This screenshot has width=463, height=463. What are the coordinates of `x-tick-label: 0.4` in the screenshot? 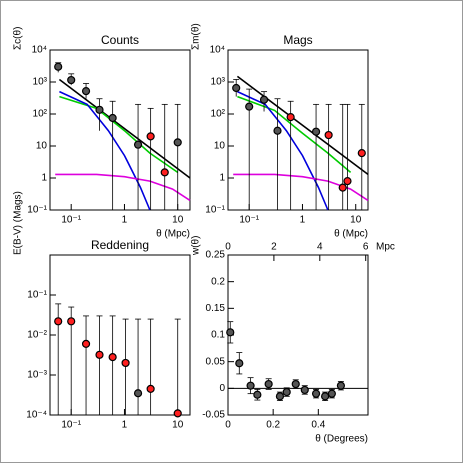 It's located at (318, 425).